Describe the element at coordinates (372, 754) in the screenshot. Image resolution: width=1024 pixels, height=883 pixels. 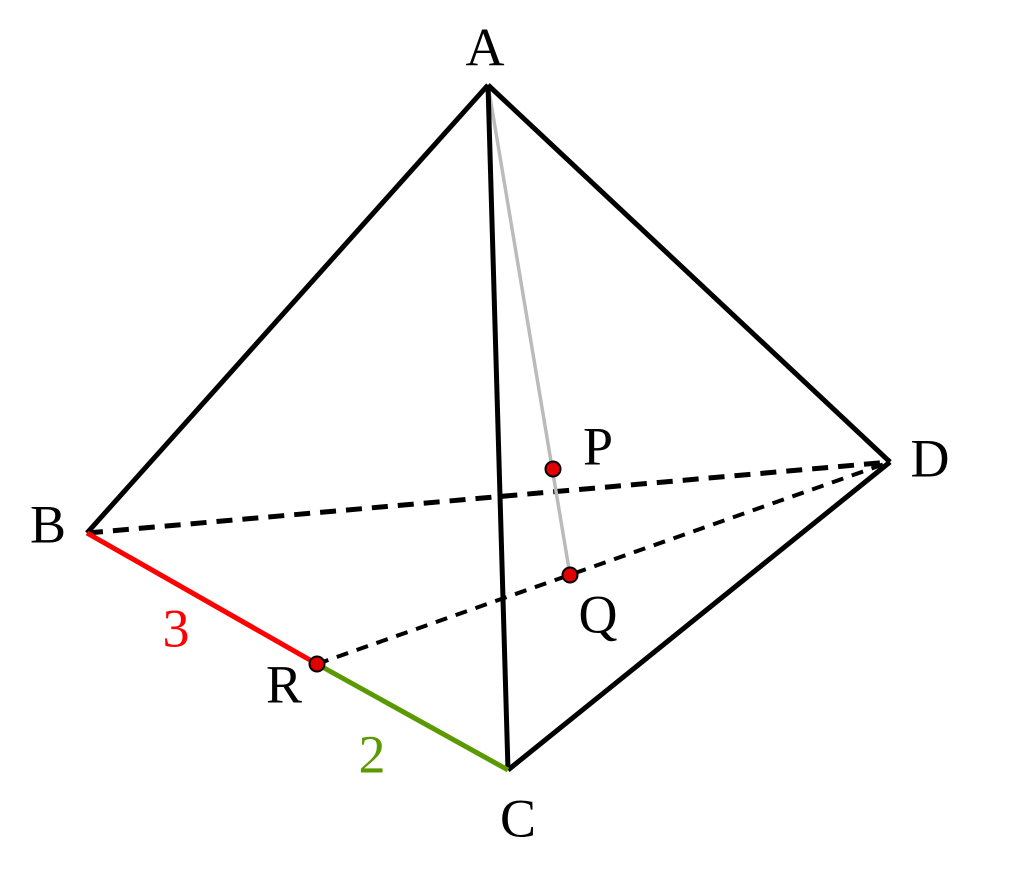
I see `length-label: 2` at that location.